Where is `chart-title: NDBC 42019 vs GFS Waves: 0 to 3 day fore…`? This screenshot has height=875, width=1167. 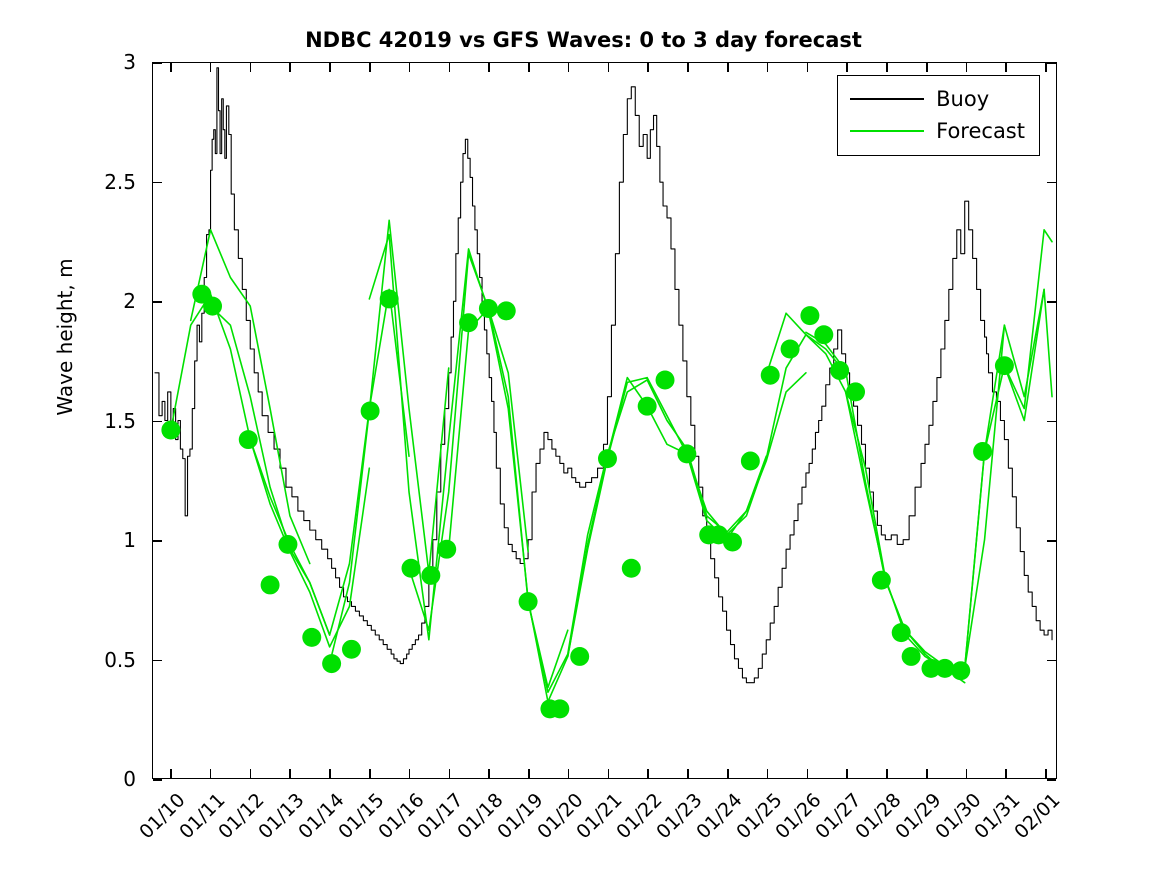 chart-title: NDBC 42019 vs GFS Waves: 0 to 3 day fore… is located at coordinates (583, 40).